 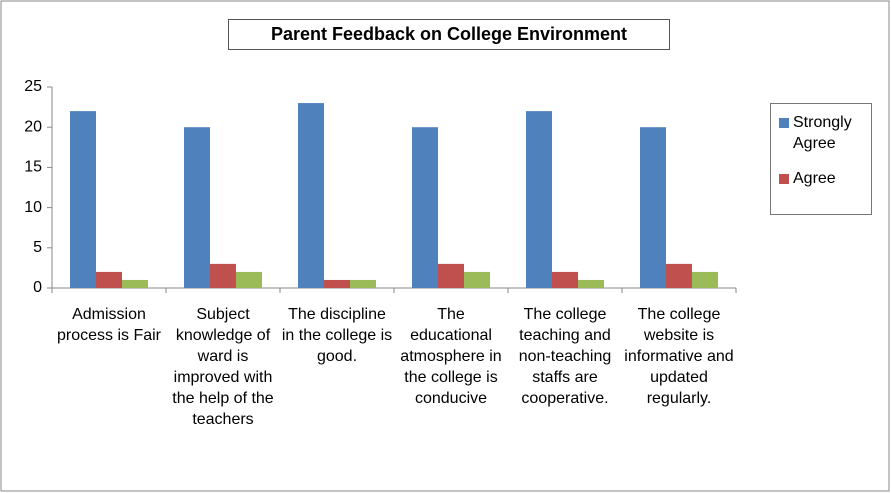 I want to click on y-tick-label: 10, so click(x=33, y=207).